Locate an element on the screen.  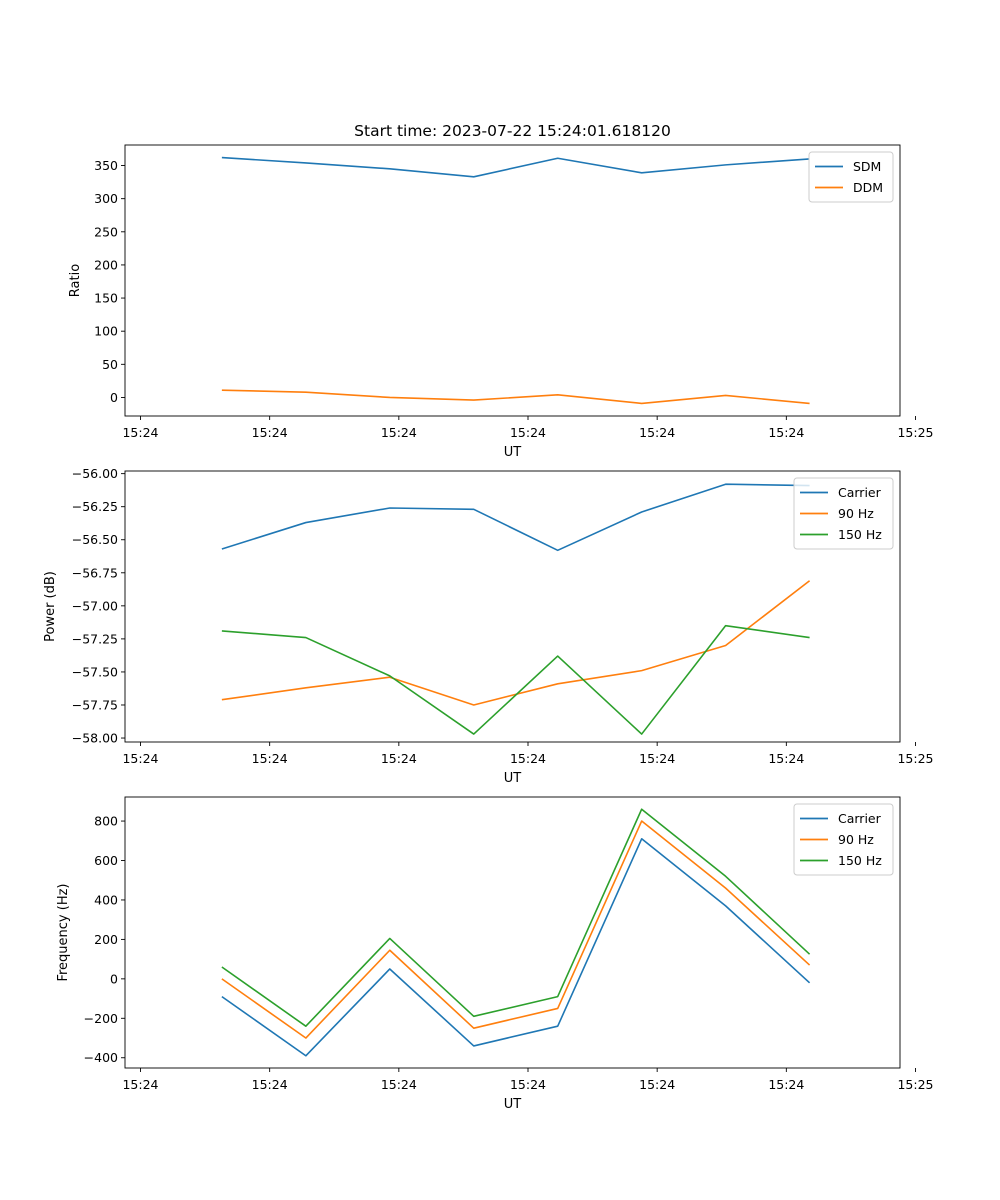
ratio-y-axis-label: Ratio is located at coordinates (75, 280).